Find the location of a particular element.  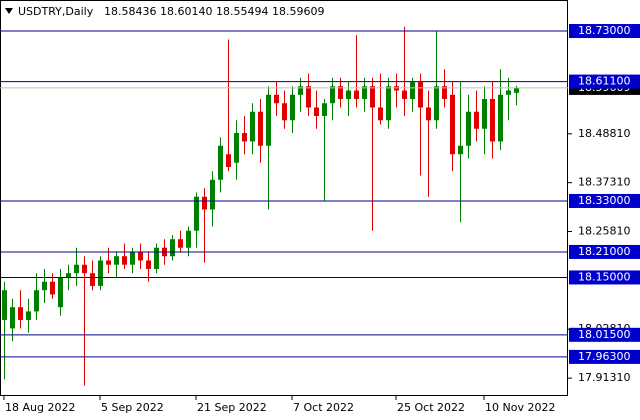

x-tick-label: 10 Nov 2022 is located at coordinates (520, 407).